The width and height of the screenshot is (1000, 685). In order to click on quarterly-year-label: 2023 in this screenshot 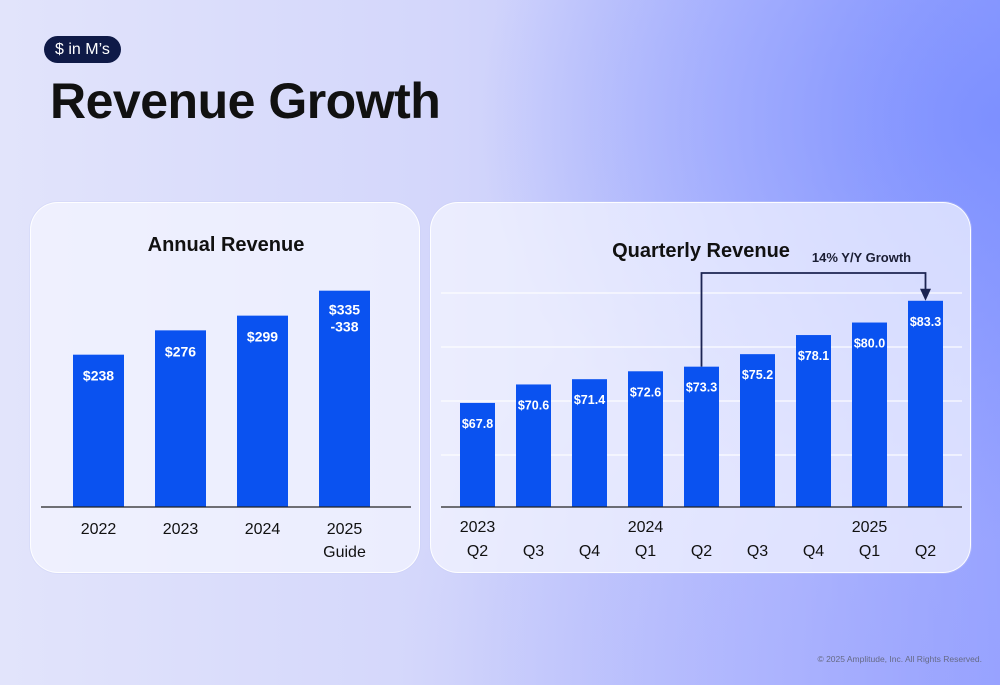, I will do `click(478, 527)`.